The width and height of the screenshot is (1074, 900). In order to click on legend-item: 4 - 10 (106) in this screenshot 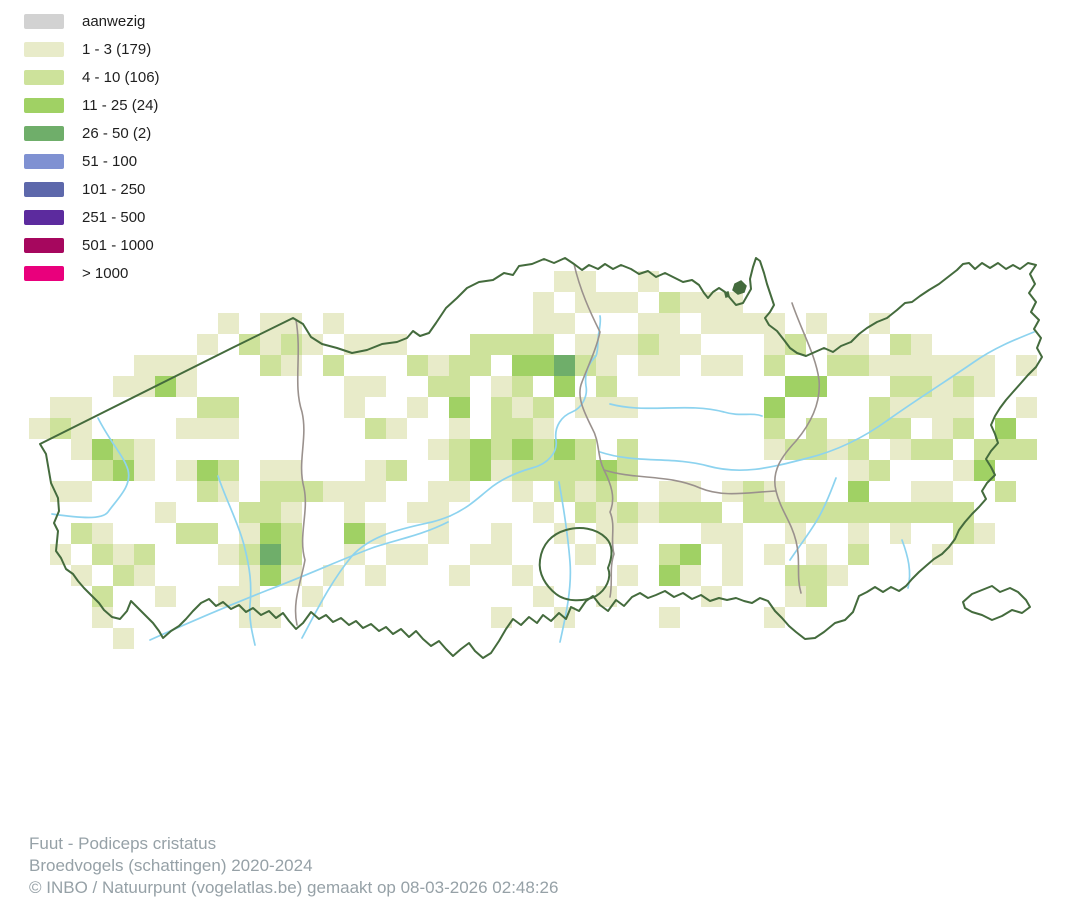, I will do `click(92, 77)`.